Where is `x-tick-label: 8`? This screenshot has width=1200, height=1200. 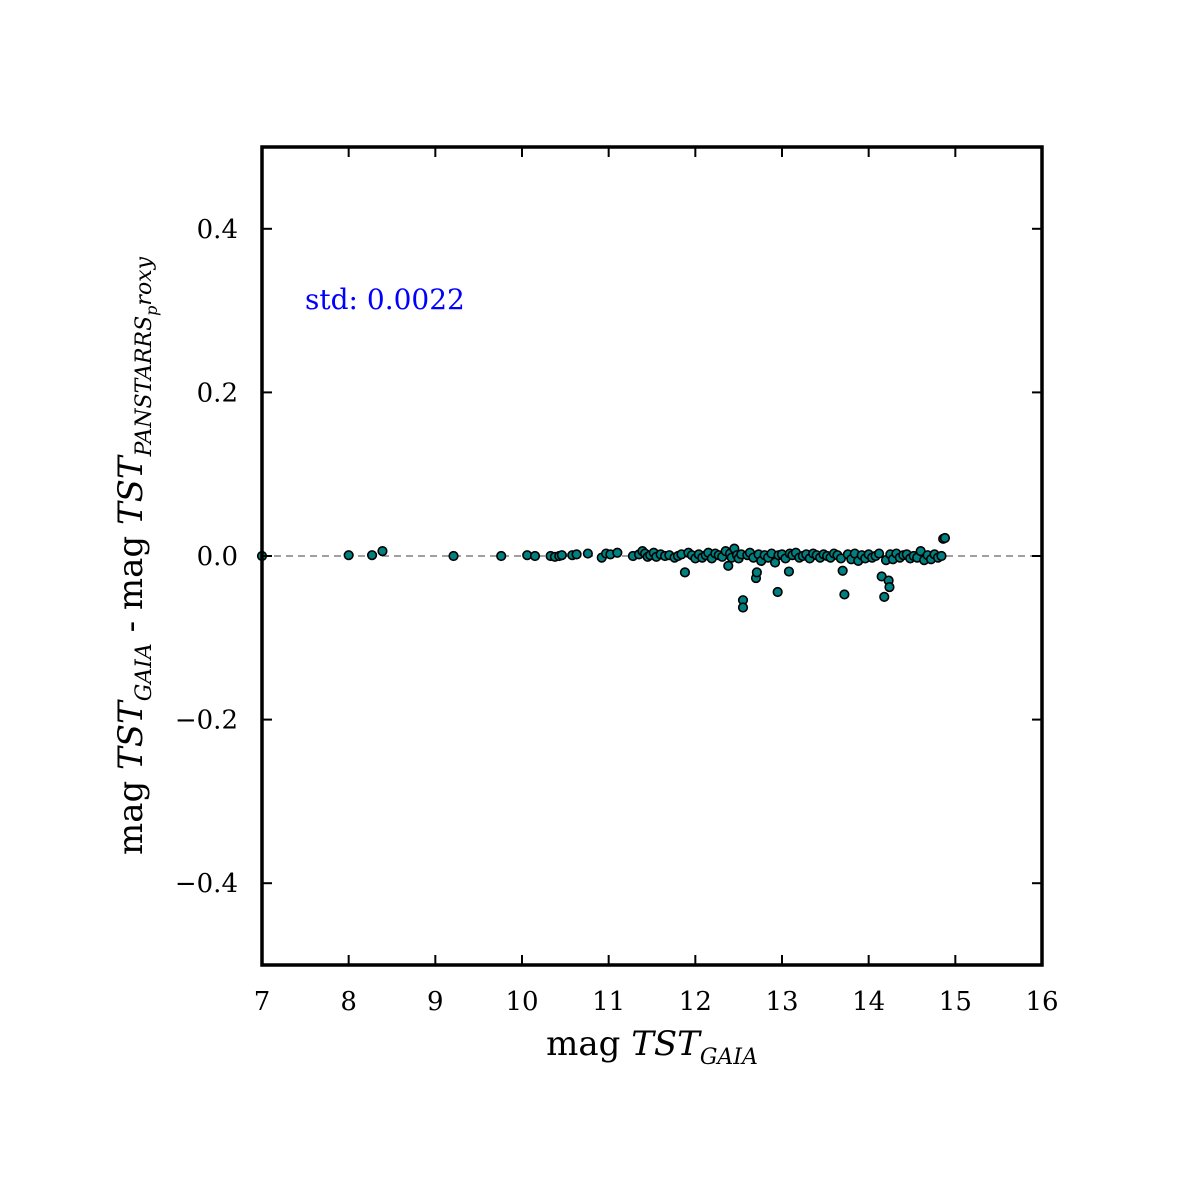
x-tick-label: 8 is located at coordinates (348, 1002).